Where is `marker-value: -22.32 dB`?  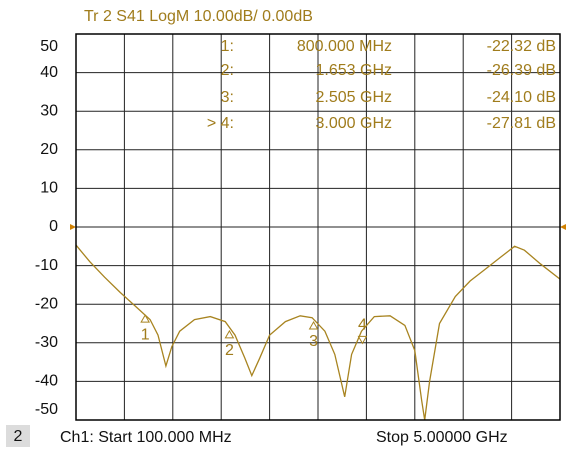
marker-value: -22.32 dB is located at coordinates (521, 46).